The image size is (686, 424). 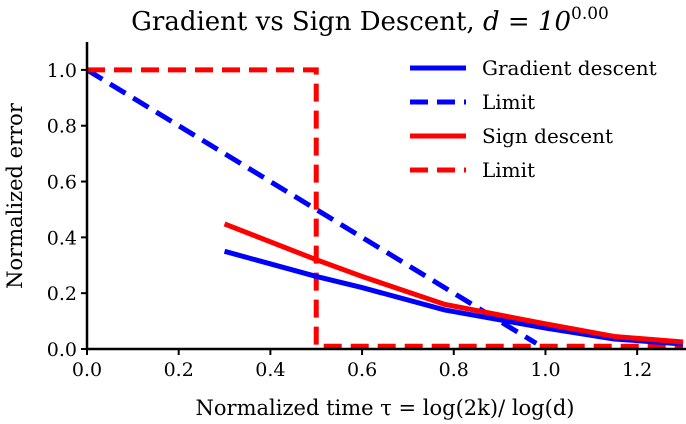 I want to click on y-tick-label: 0.0, so click(x=62, y=350).